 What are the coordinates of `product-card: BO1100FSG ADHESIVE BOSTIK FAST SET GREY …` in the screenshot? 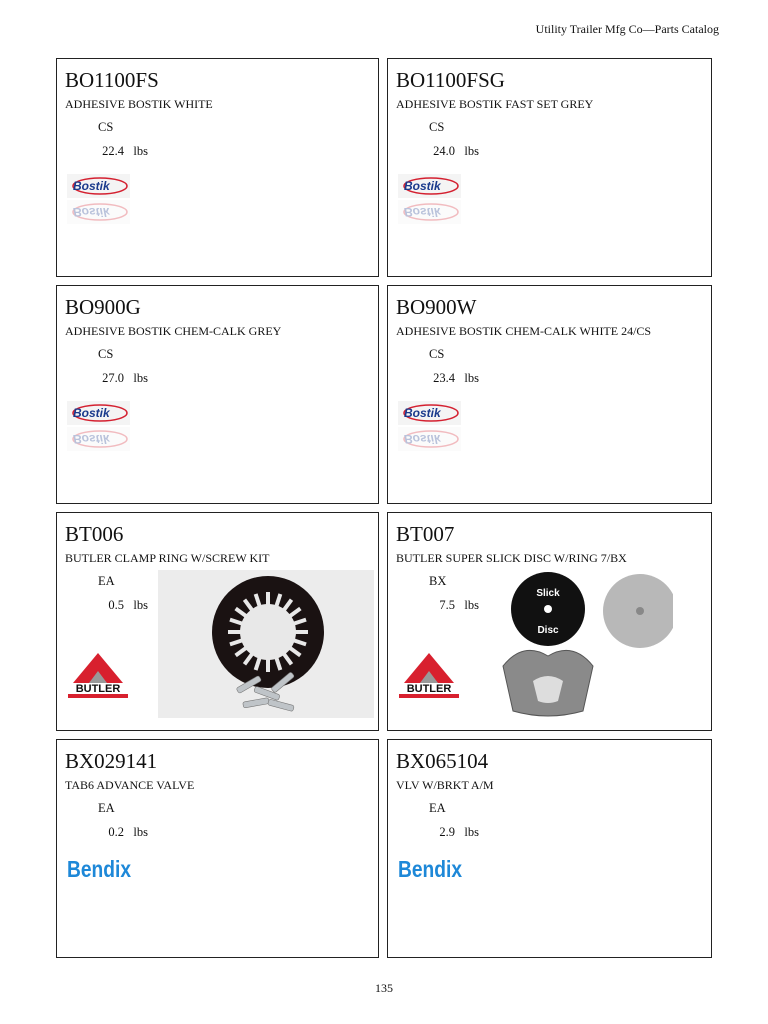 It's located at (549, 167).